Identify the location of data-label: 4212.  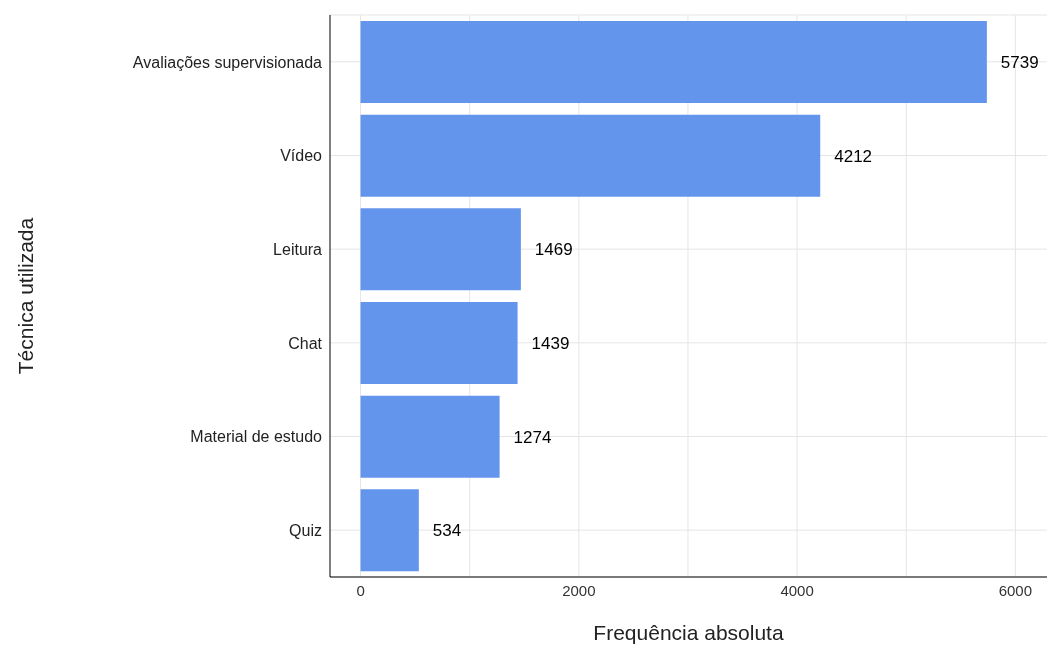
(853, 156).